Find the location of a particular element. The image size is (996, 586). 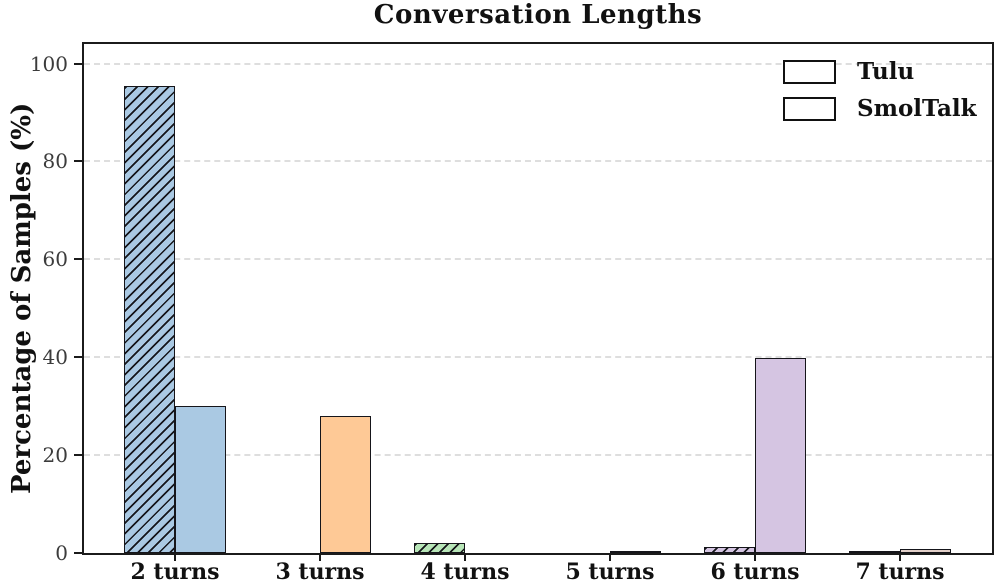

x-tick-label-2-turns: 2 turns is located at coordinates (175, 572).